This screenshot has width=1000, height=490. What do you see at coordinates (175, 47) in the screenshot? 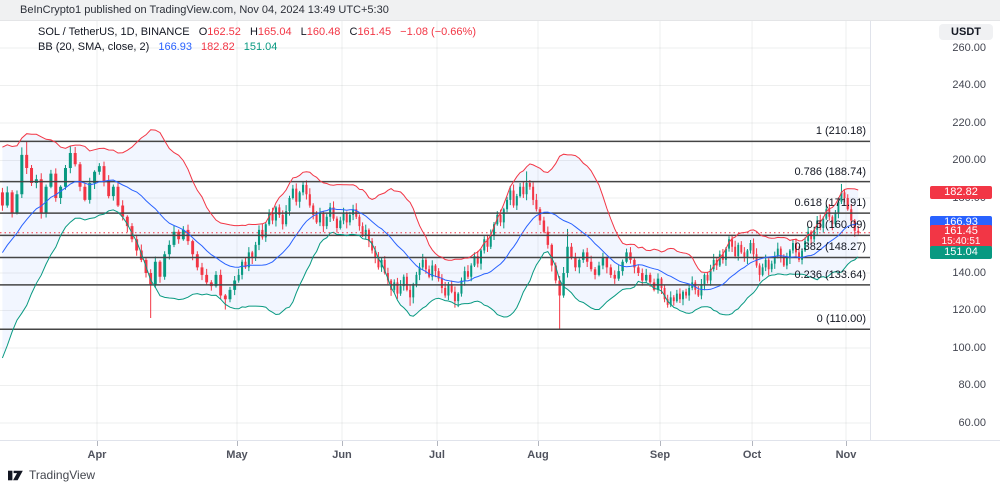
I see `bb-basis-value: 166.93` at bounding box center [175, 47].